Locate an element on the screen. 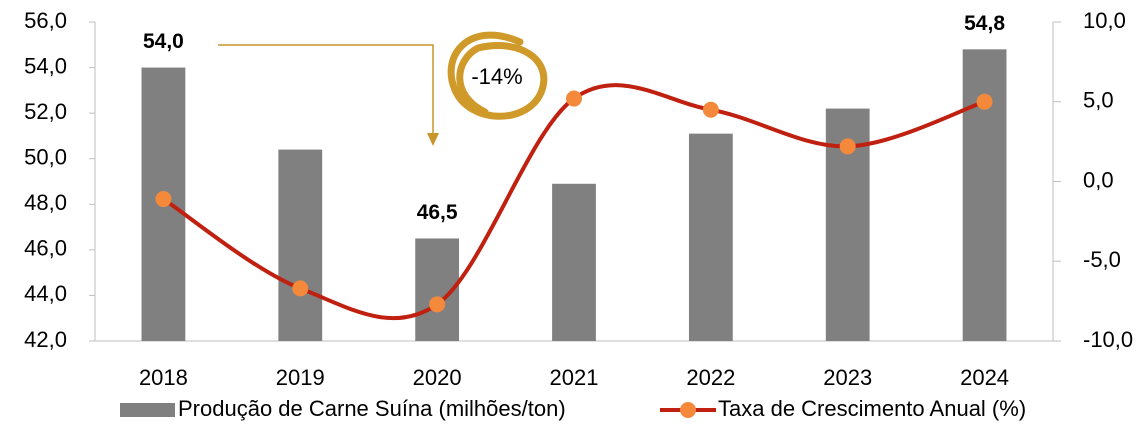 The height and width of the screenshot is (431, 1147). value-label: 54,8 is located at coordinates (984, 23).